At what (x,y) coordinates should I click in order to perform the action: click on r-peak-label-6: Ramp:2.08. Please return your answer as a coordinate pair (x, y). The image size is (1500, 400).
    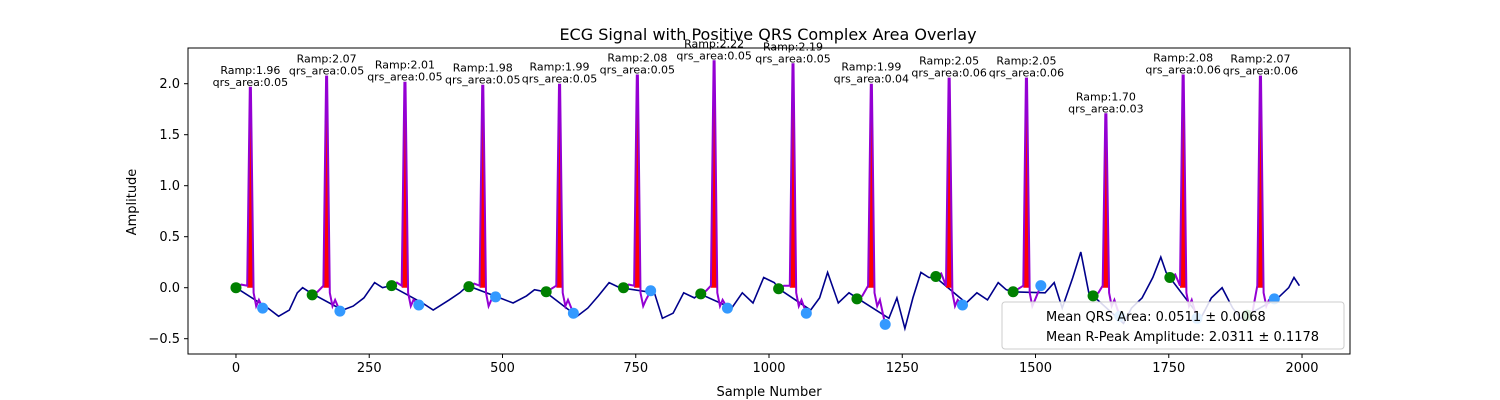
    Looking at the image, I should click on (637, 58).